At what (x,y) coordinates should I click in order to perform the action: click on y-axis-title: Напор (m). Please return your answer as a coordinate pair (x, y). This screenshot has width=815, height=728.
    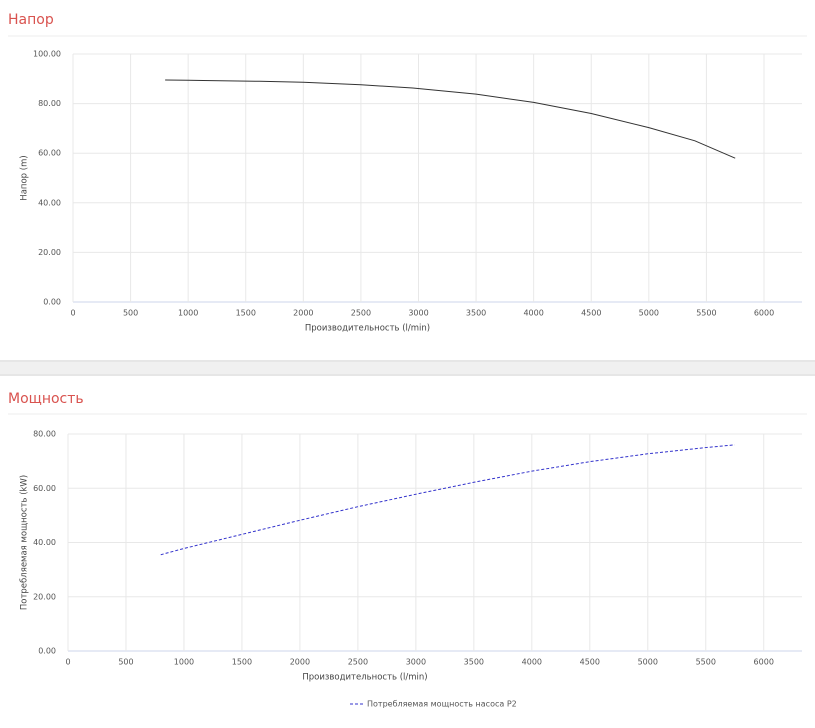
    Looking at the image, I should click on (25, 177).